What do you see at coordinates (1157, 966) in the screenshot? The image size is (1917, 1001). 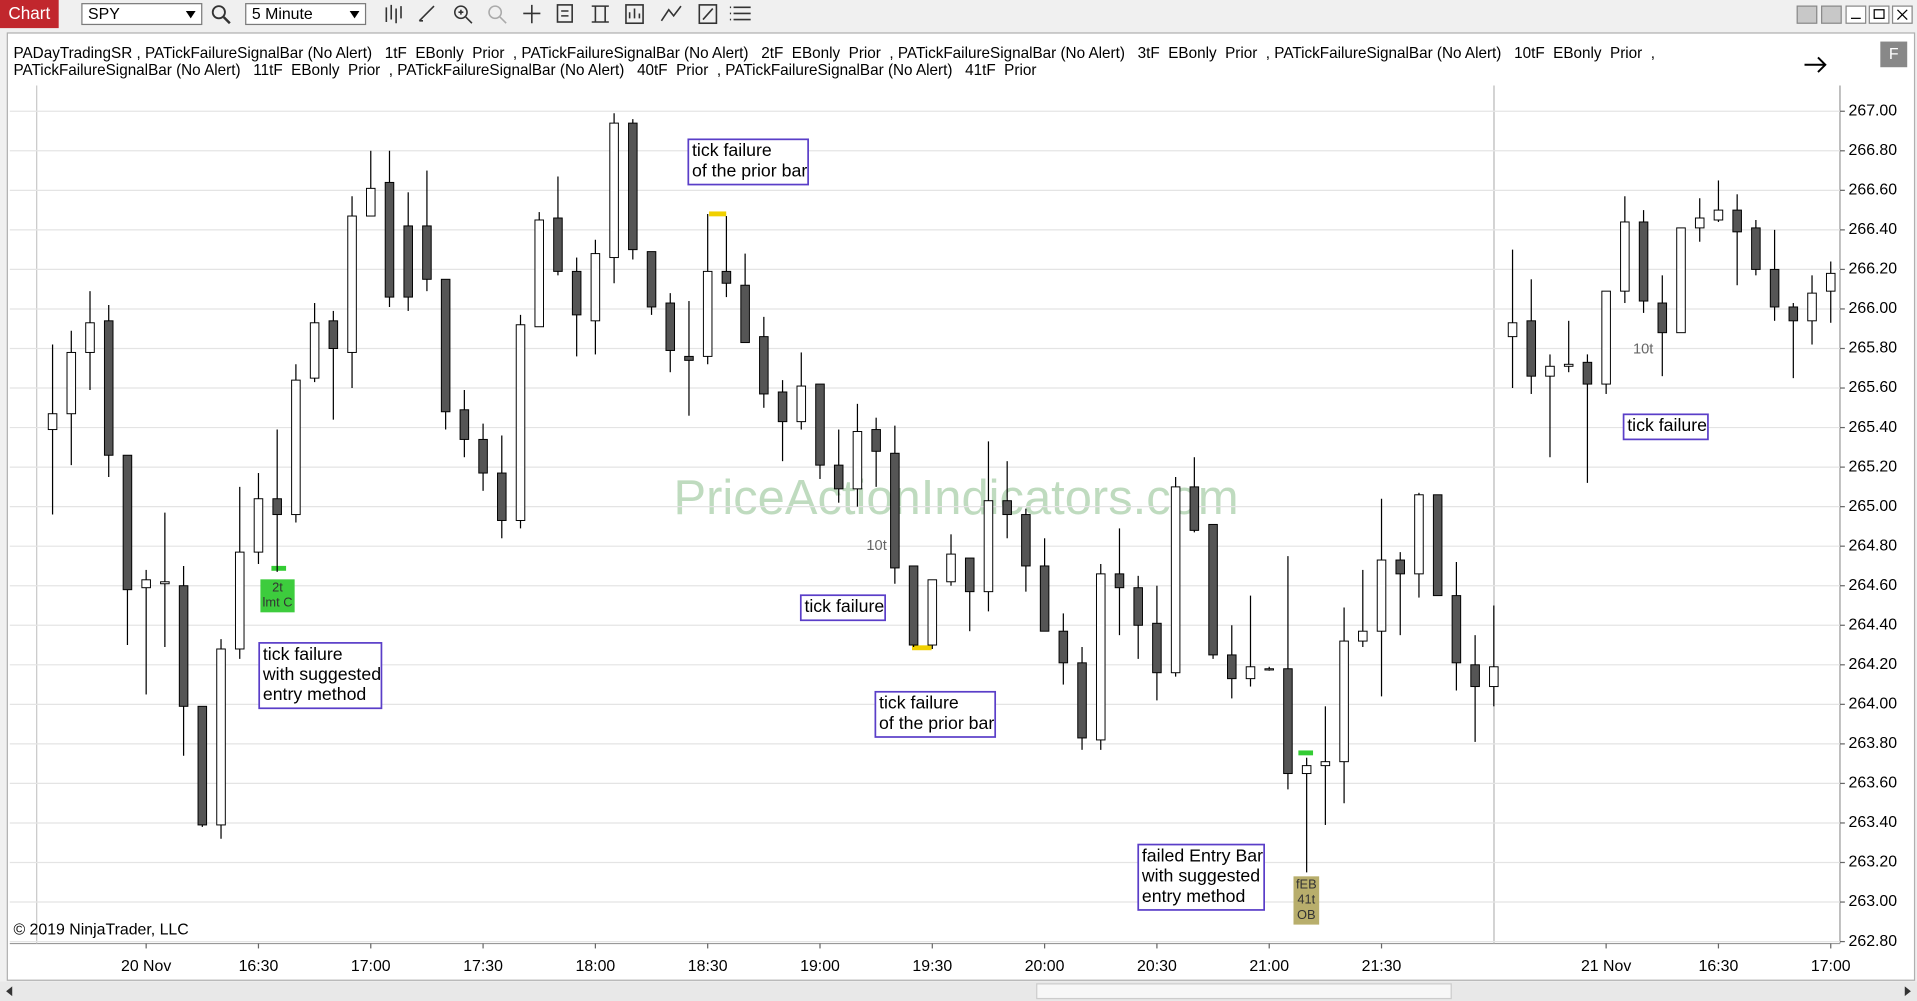 I see `x-tick-label: 20:30` at bounding box center [1157, 966].